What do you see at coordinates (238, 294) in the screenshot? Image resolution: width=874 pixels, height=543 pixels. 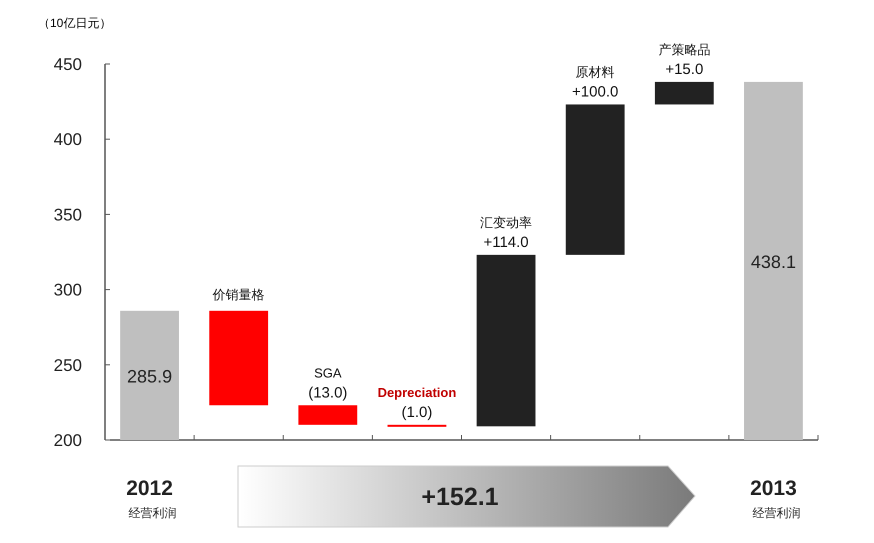 I see `x-tick-label: 价销量格` at bounding box center [238, 294].